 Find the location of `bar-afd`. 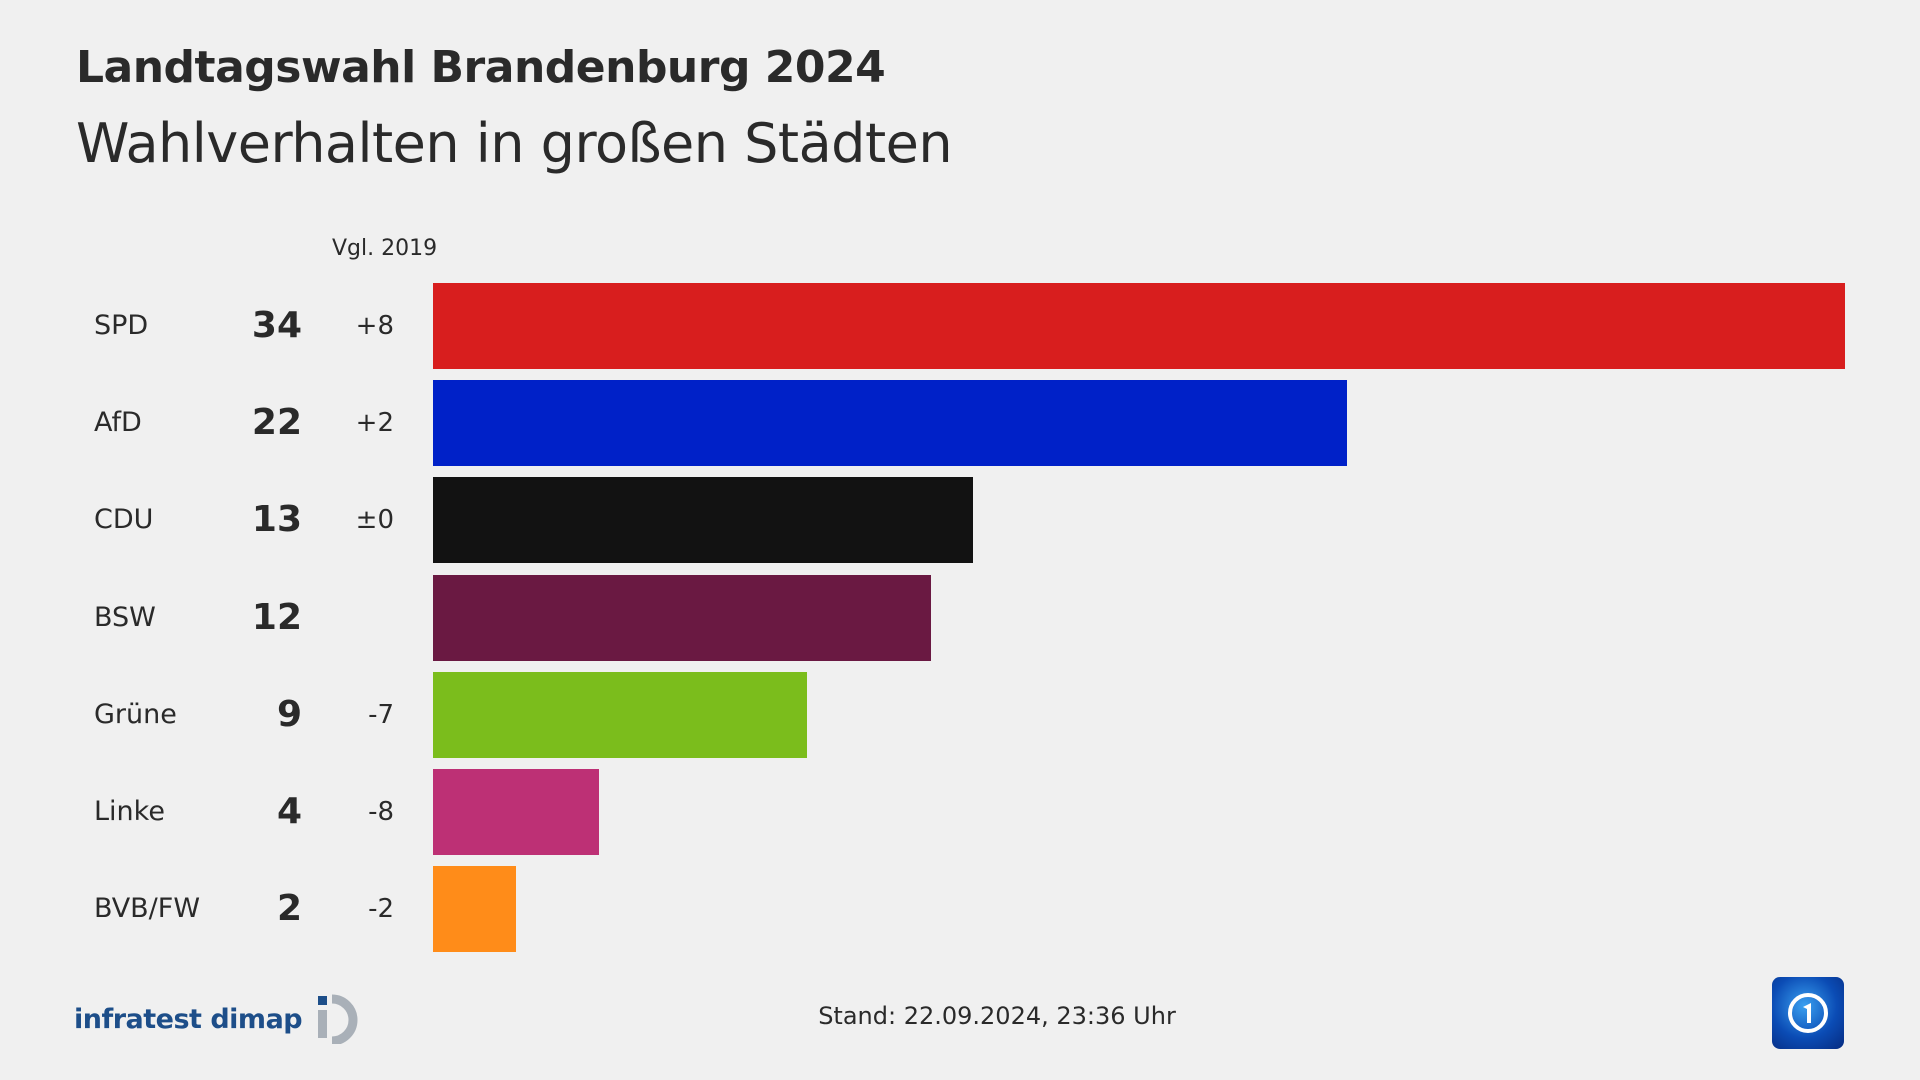

bar-afd is located at coordinates (890, 423).